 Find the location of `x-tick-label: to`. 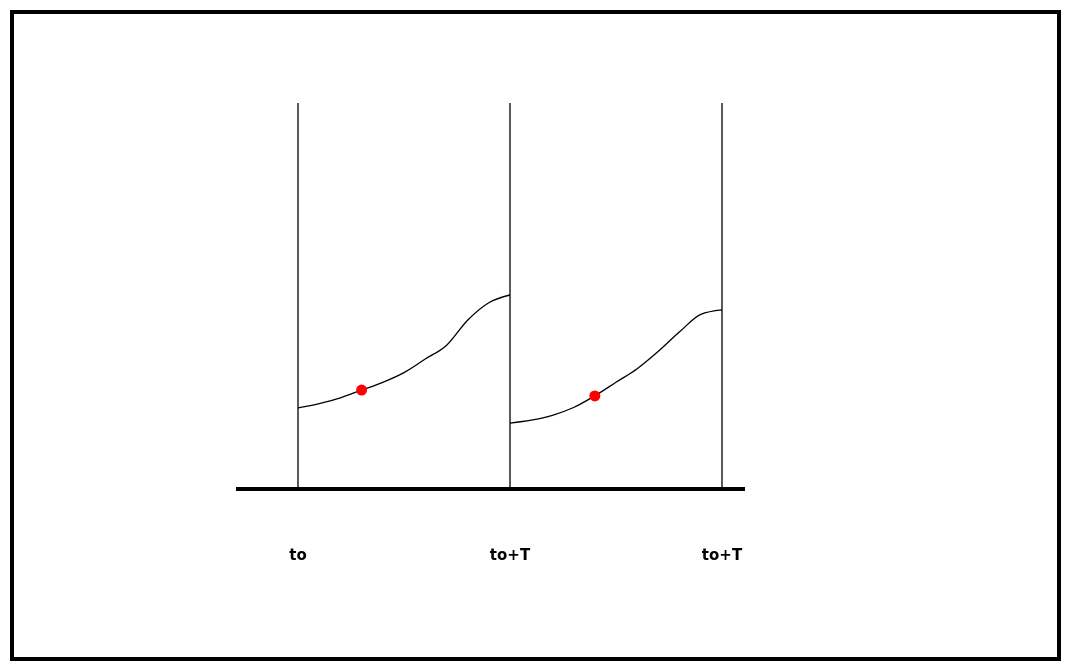

x-tick-label: to is located at coordinates (298, 555).